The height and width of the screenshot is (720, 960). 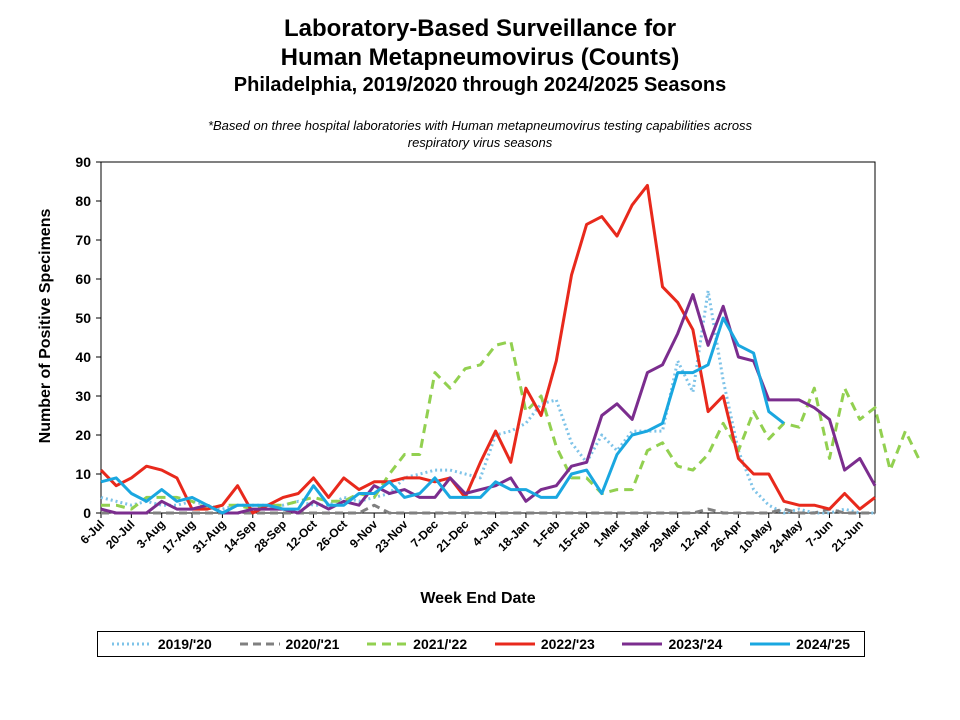 What do you see at coordinates (440, 644) in the screenshot?
I see `legend-label: 2021/'22` at bounding box center [440, 644].